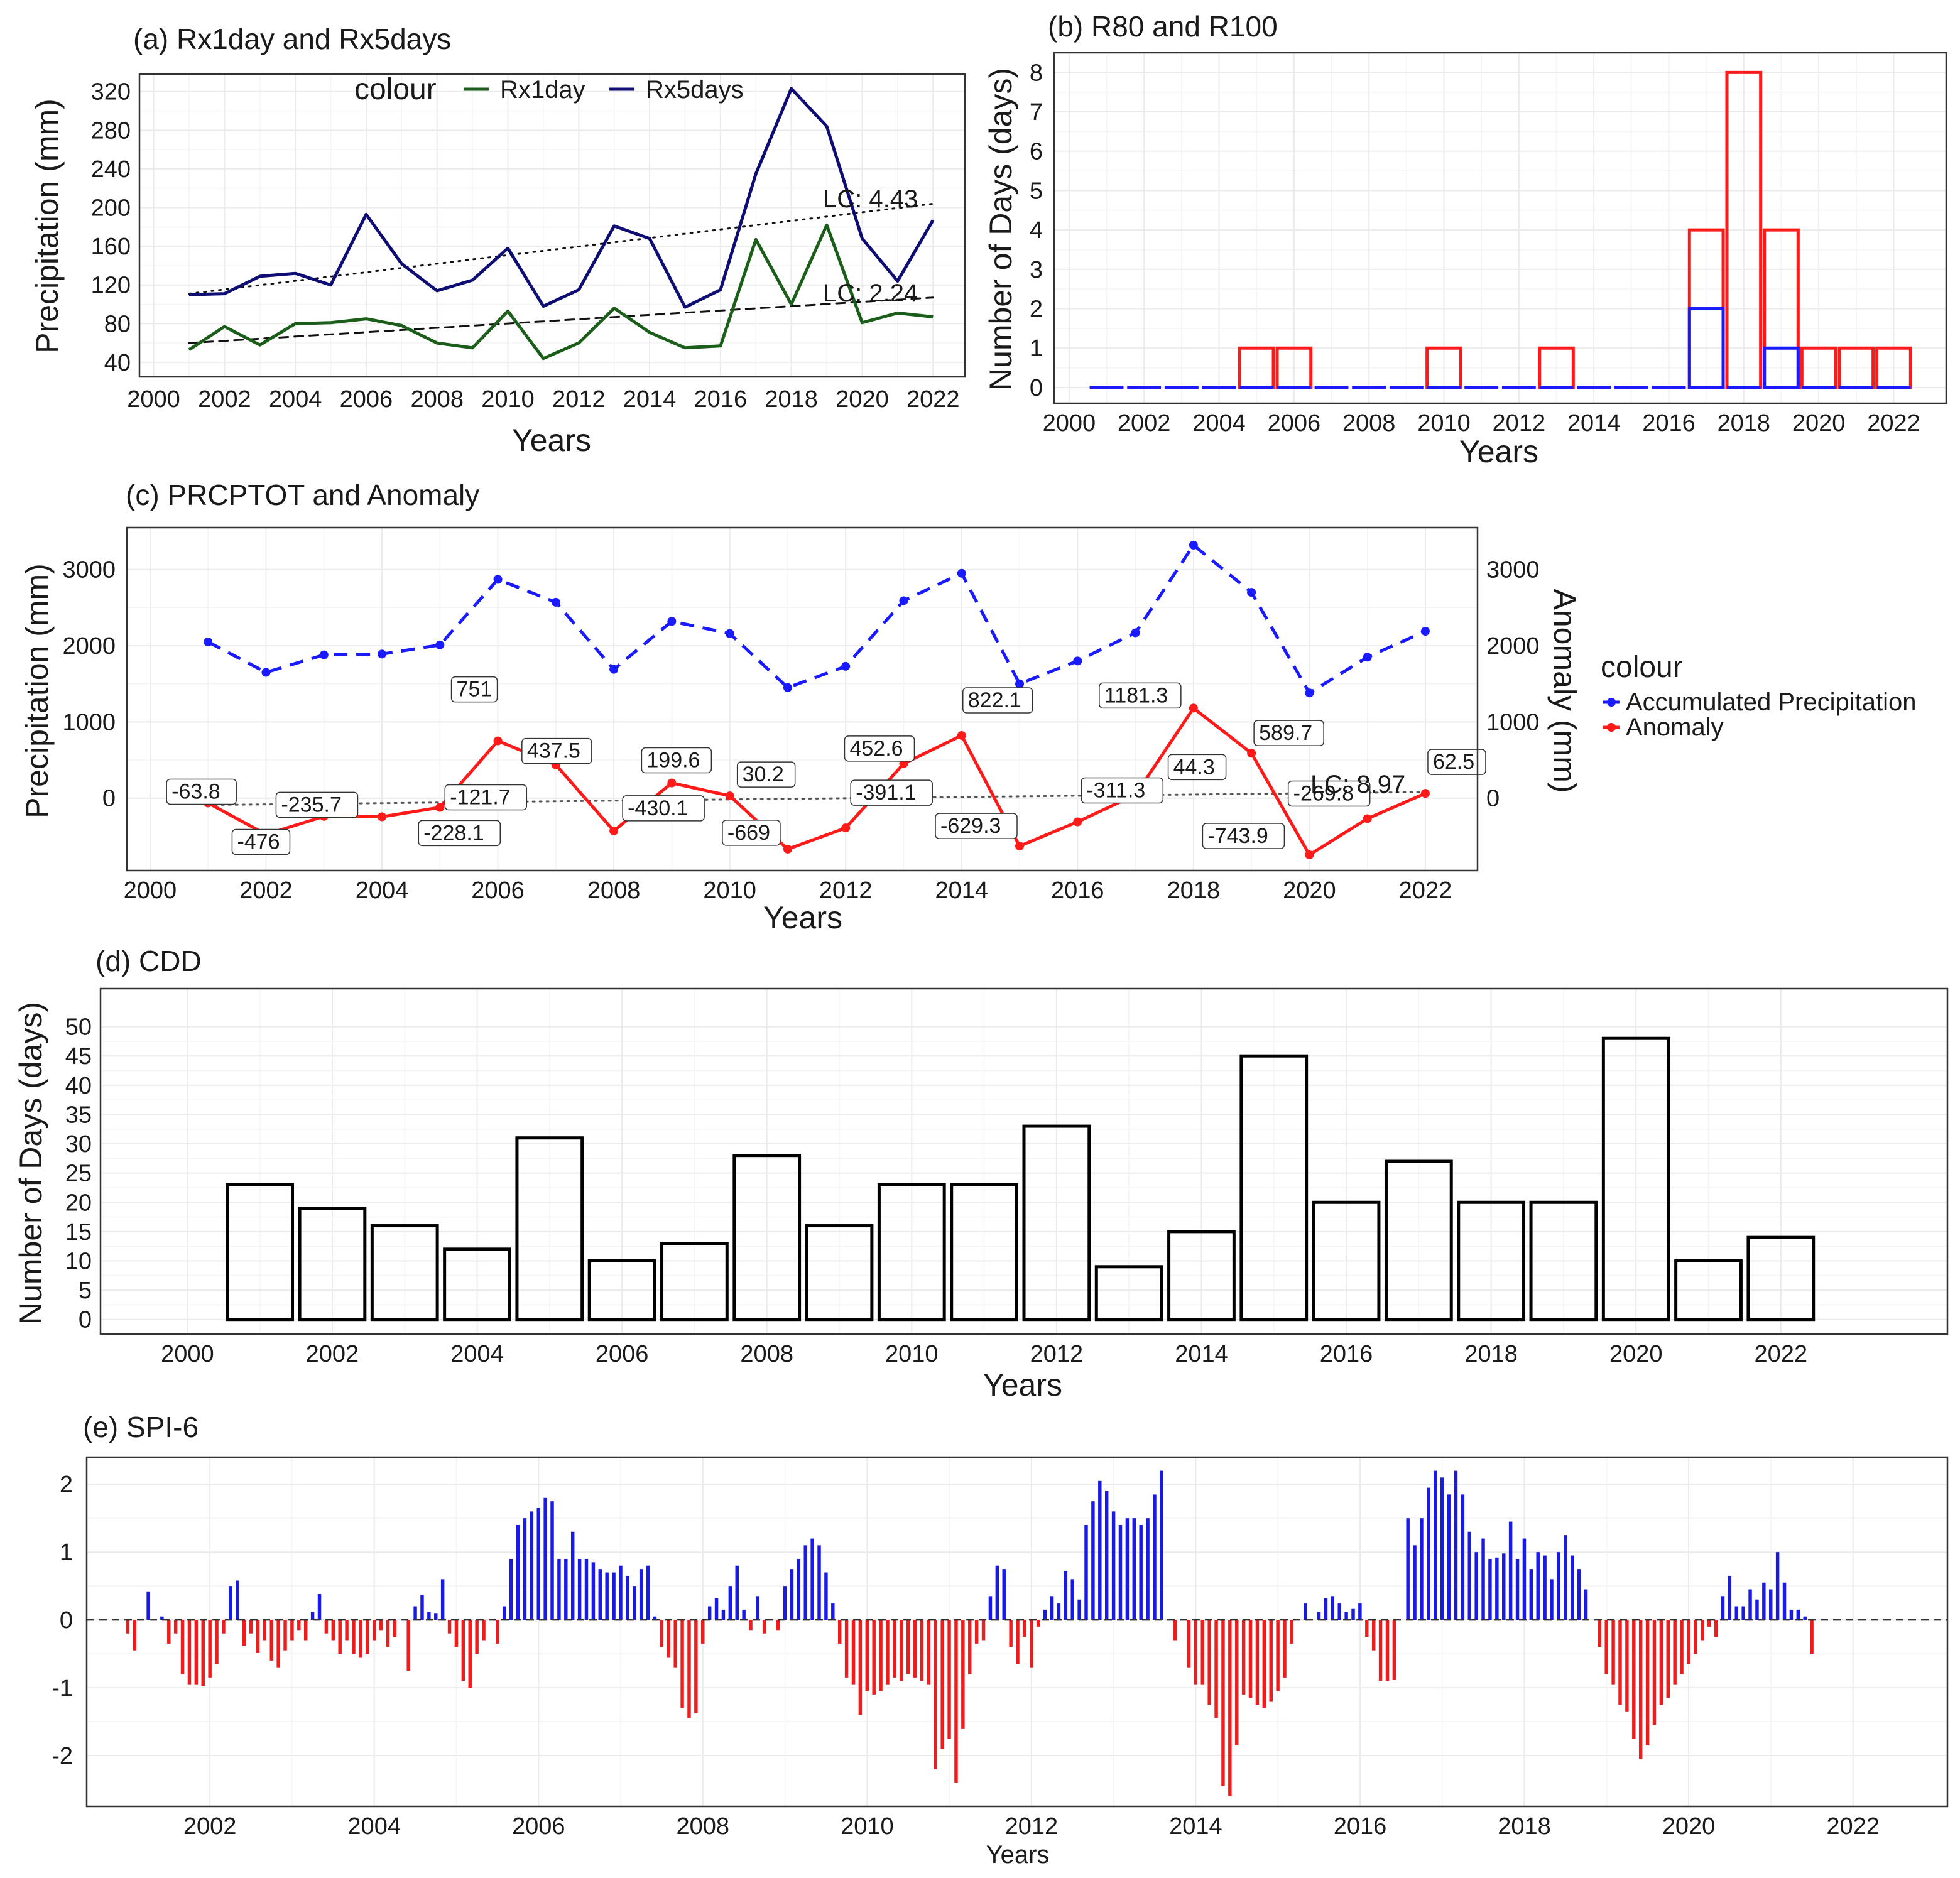 This screenshot has width=1960, height=1878. Describe the element at coordinates (766, 1354) in the screenshot. I see `d-xtick-label: 2008` at that location.